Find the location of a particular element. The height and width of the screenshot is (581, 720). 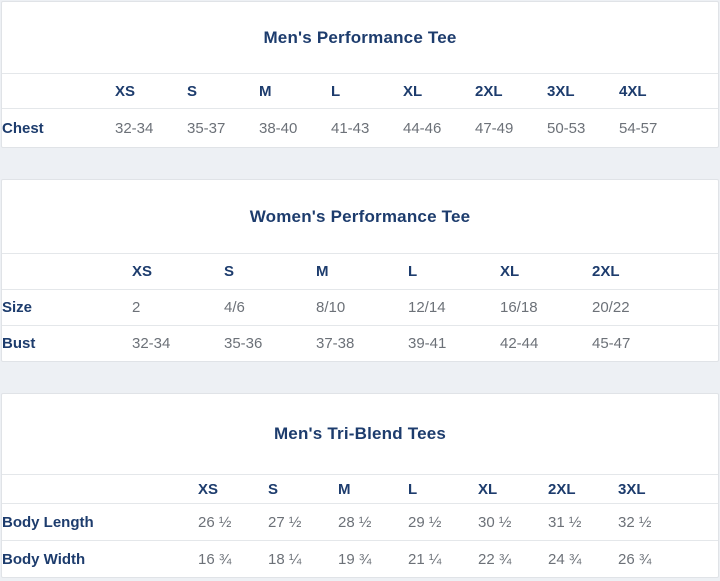

cell-value: 18 ¼ is located at coordinates (285, 559).